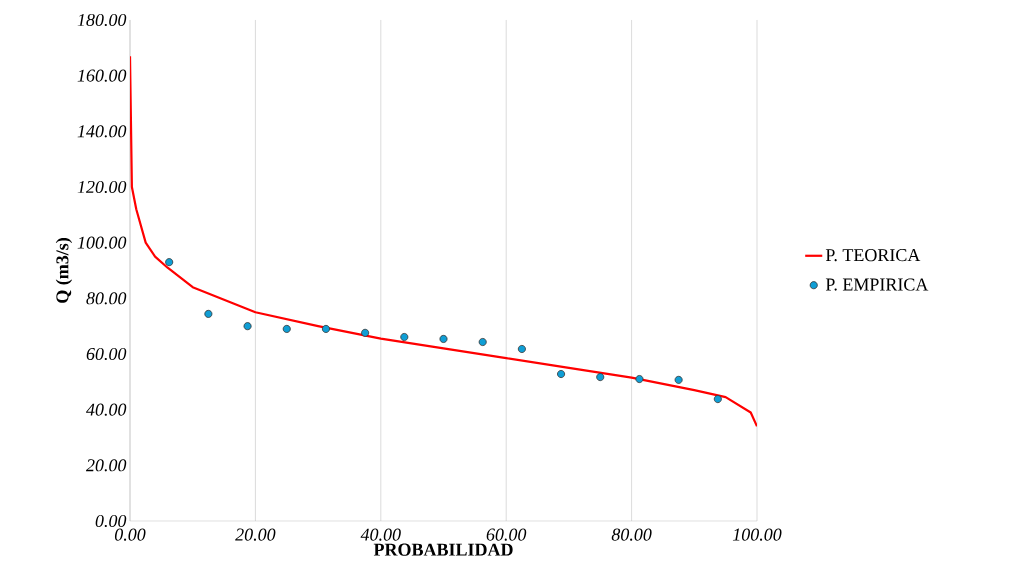 This screenshot has height=588, width=1013. I want to click on y-tick-label: 80.00, so click(106, 298).